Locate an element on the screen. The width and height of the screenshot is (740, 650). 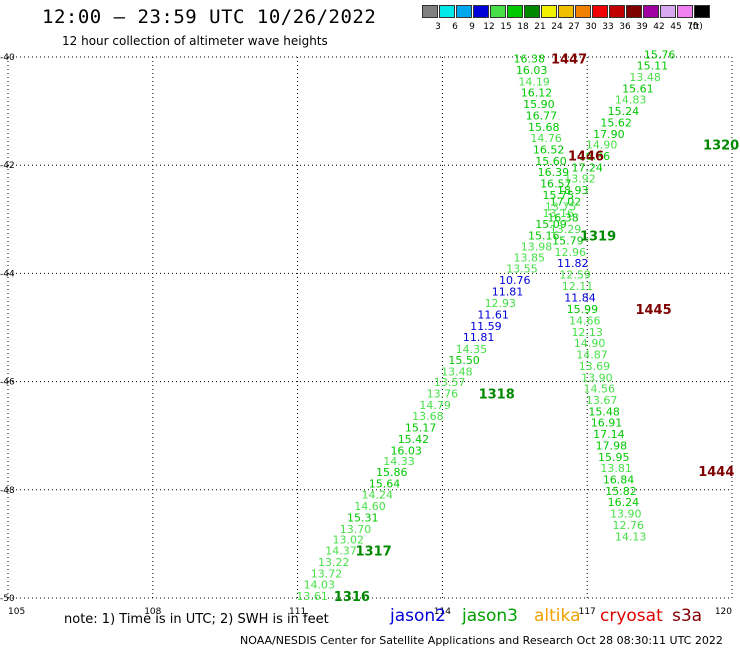
legend-item-jason2: jason2 is located at coordinates (418, 616).